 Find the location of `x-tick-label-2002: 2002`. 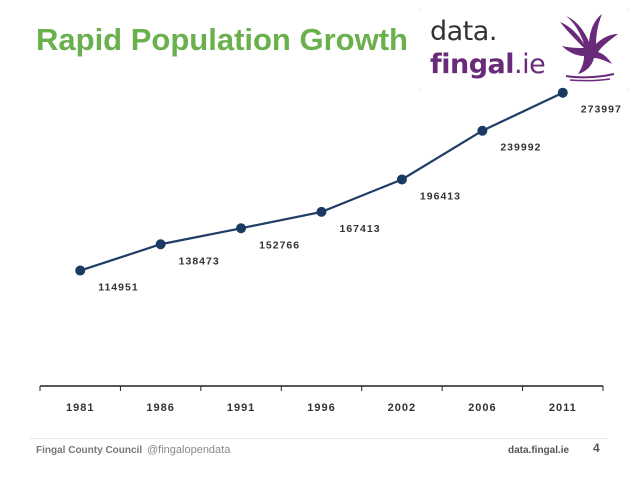

x-tick-label-2002: 2002 is located at coordinates (402, 408).